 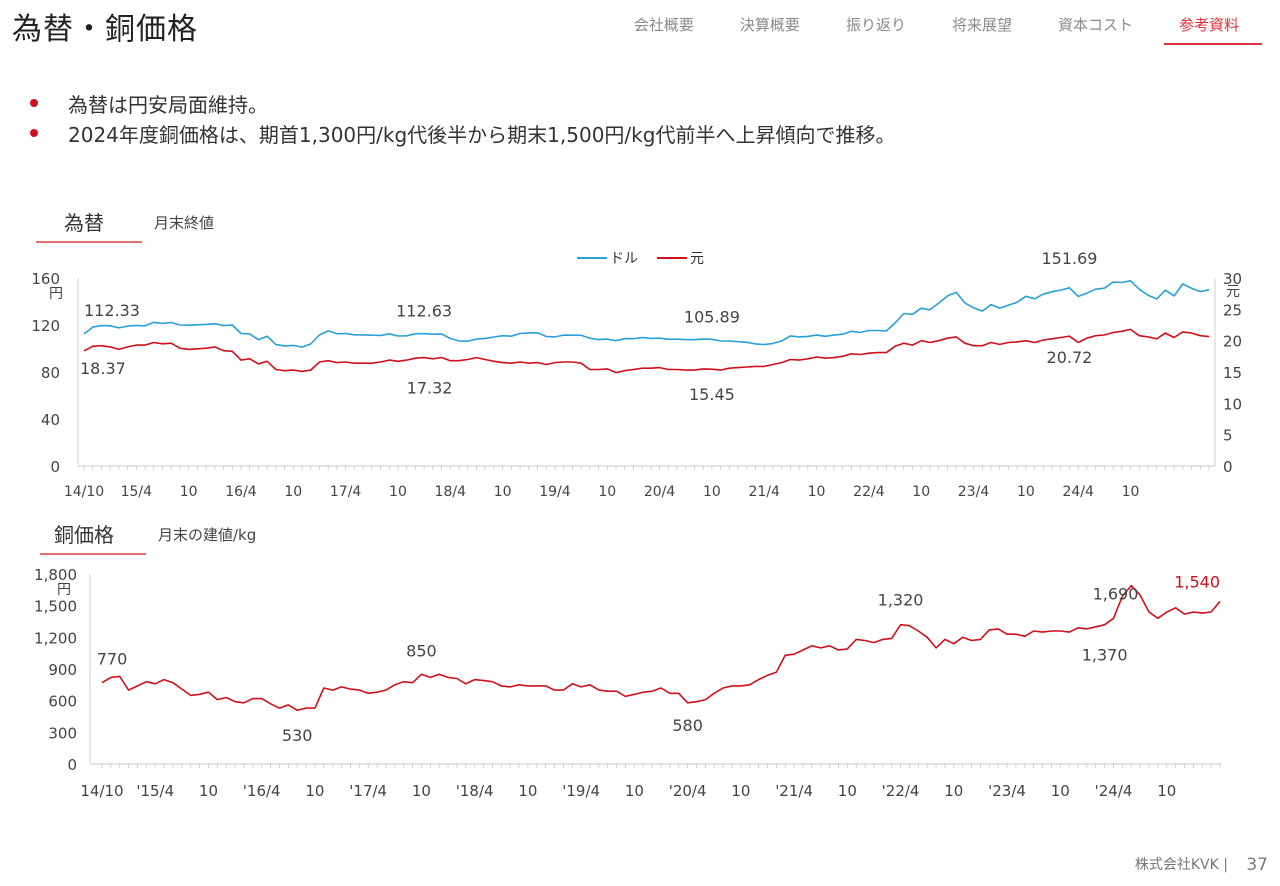 What do you see at coordinates (462, 103) in the screenshot?
I see `bullet-item: 為替は円安局面維持。` at bounding box center [462, 103].